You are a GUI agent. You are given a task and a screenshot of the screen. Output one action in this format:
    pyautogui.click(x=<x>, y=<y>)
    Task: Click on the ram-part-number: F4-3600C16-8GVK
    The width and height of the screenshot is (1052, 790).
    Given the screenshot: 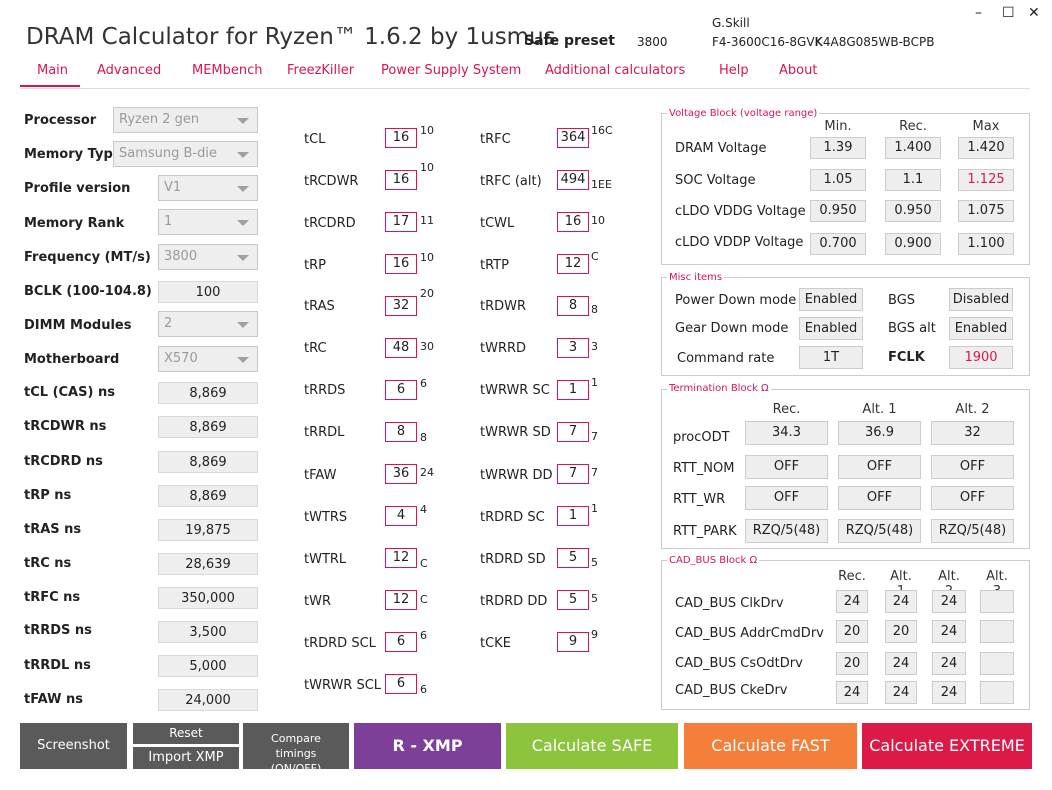 What is the action you would take?
    pyautogui.click(x=767, y=42)
    